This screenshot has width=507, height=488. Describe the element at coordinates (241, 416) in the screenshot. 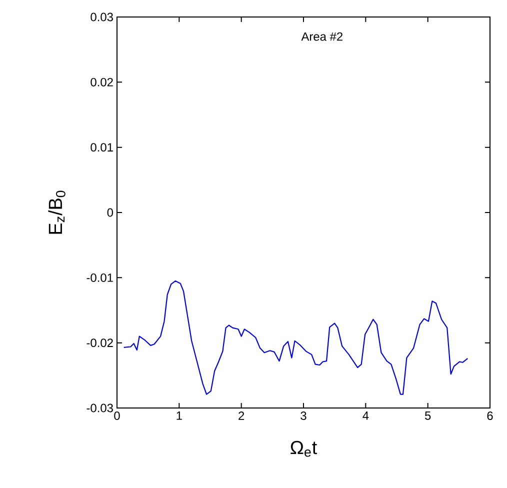

I see `x-tick-label: 2` at that location.